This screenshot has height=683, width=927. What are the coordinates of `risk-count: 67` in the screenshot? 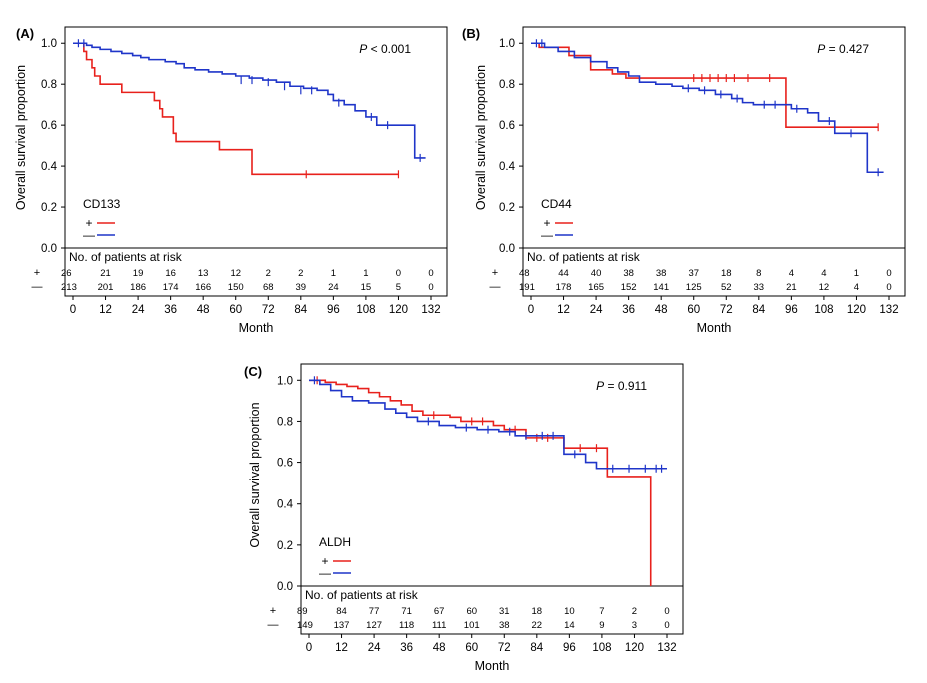 It's located at (439, 611).